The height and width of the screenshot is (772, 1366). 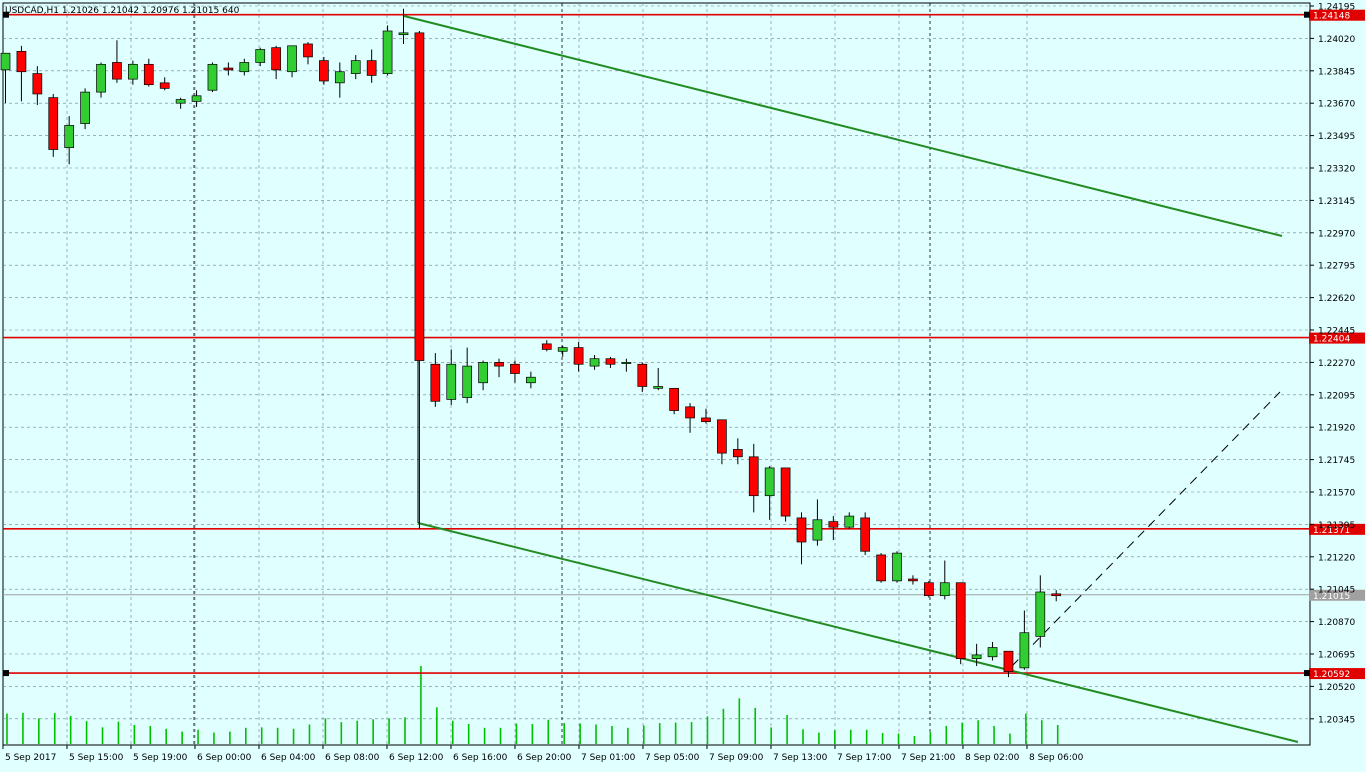 What do you see at coordinates (1146, 529) in the screenshot?
I see `projection-line` at bounding box center [1146, 529].